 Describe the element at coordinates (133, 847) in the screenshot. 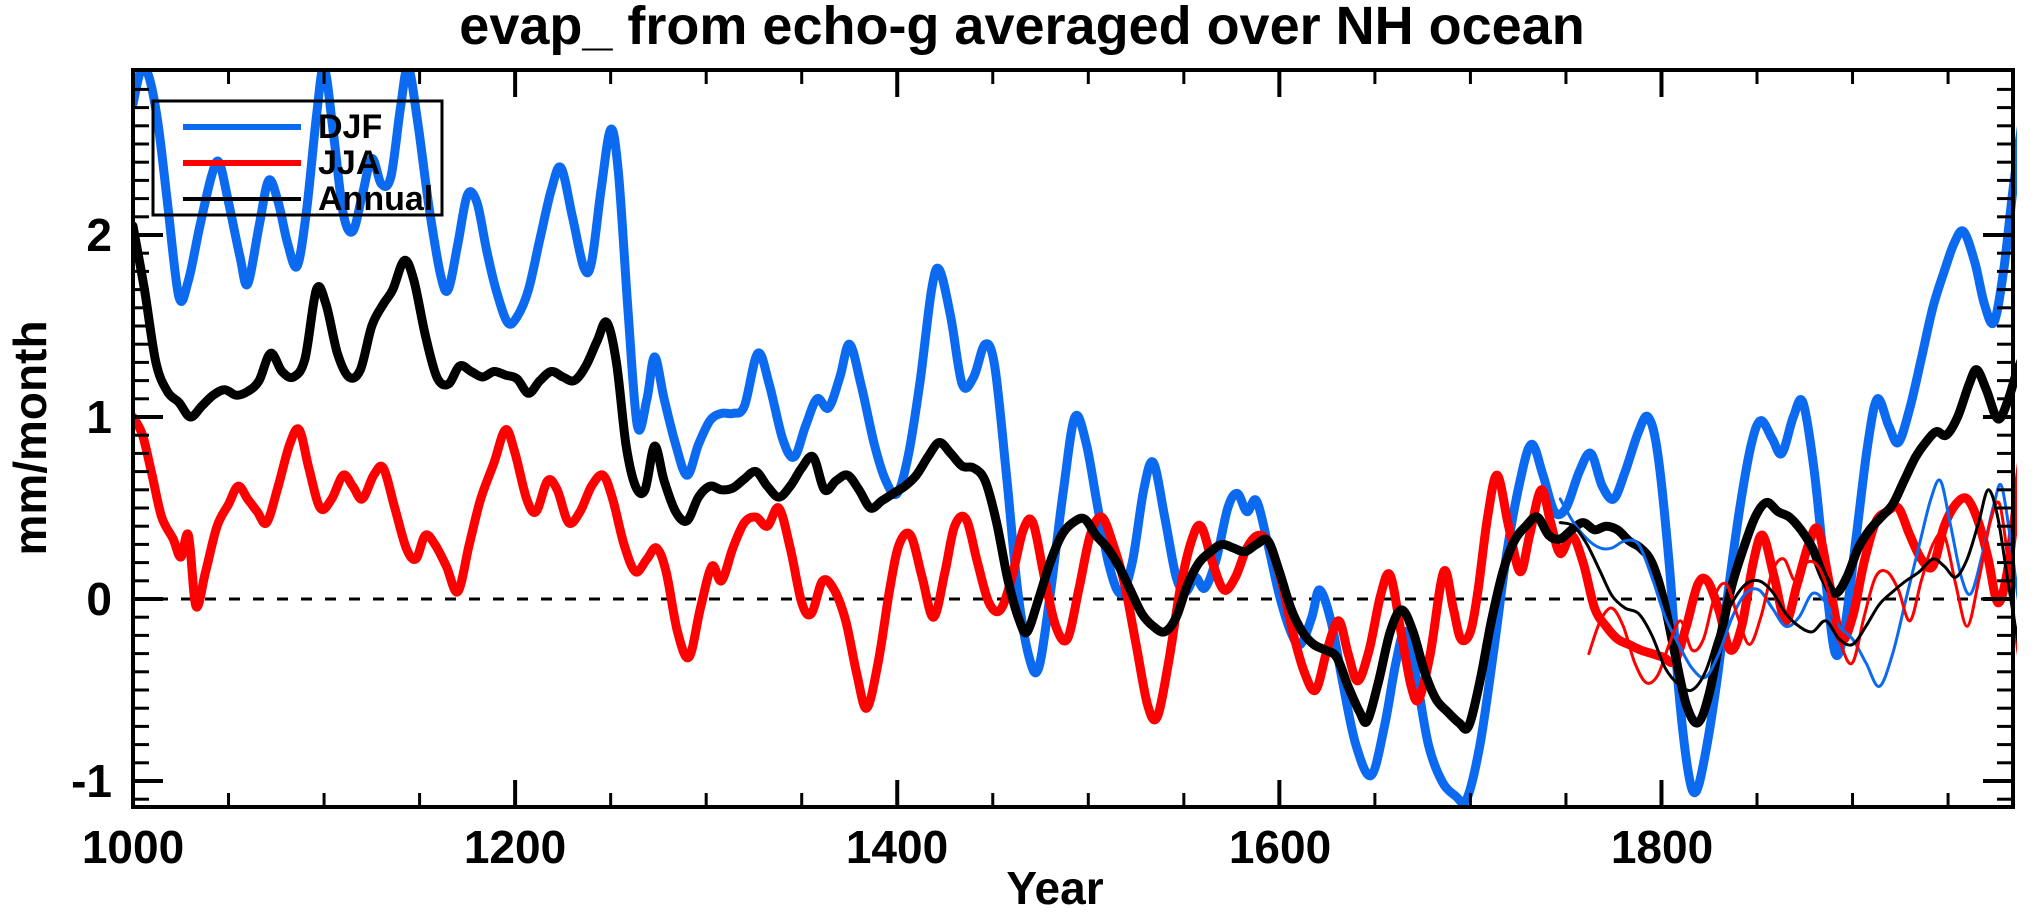

I see `x-tick-label-1000: 1000` at that location.